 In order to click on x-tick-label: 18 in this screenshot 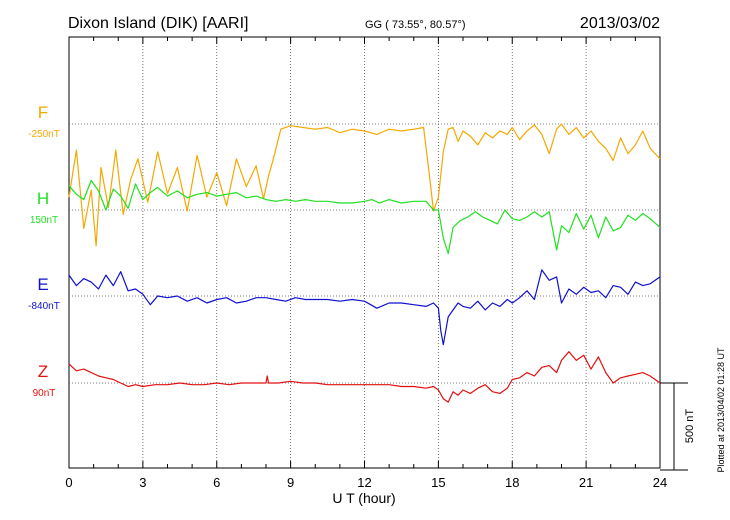, I will do `click(512, 482)`.